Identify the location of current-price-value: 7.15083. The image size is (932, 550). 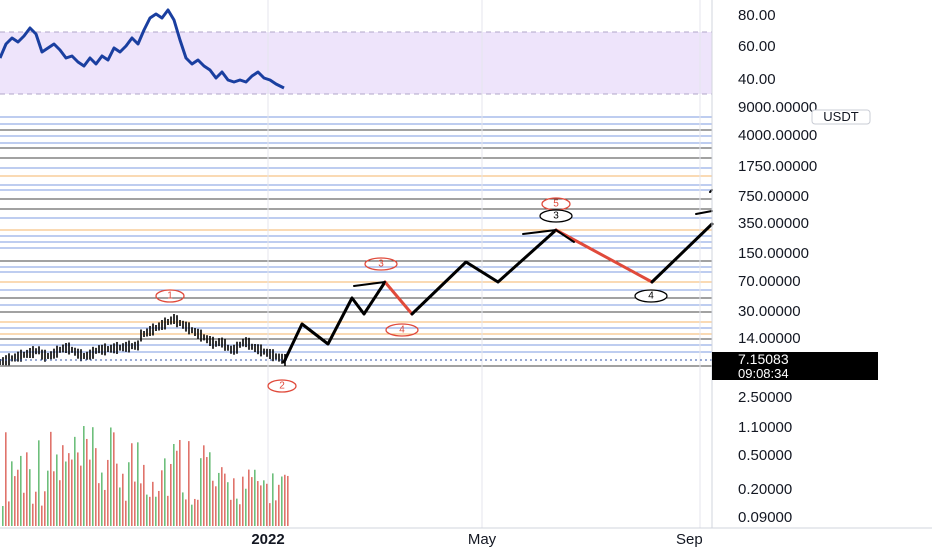
(763, 359).